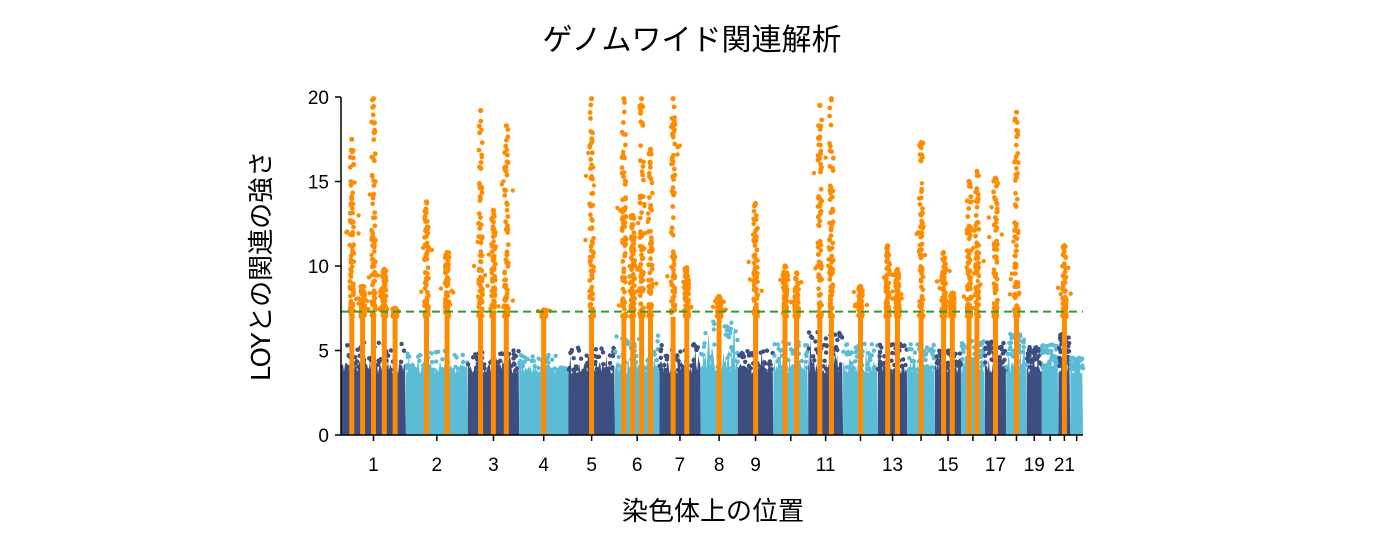 This screenshot has width=1386, height=546. Describe the element at coordinates (318, 98) in the screenshot. I see `y-tick-label: 20` at that location.